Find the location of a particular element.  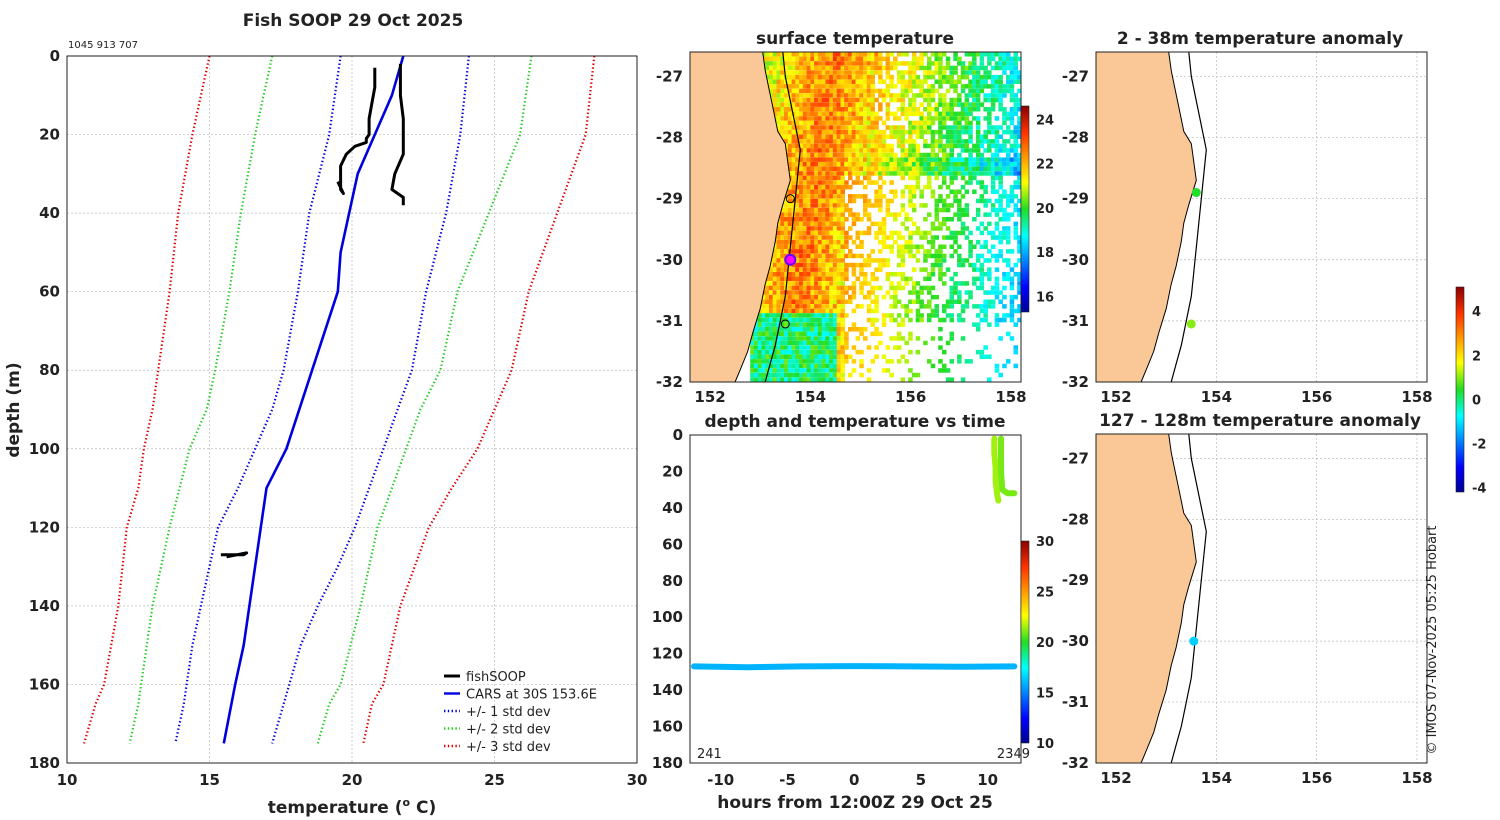

y-tick-label: -31 is located at coordinates (1075, 702).